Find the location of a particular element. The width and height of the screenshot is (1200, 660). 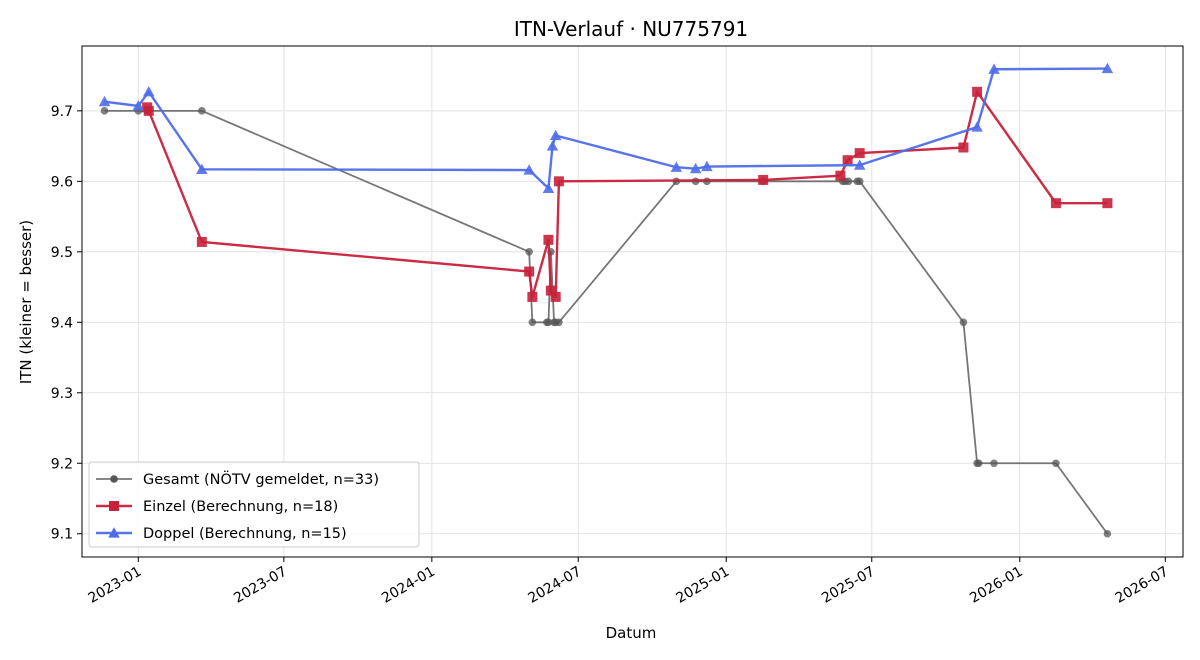

legend-box is located at coordinates (254, 504).